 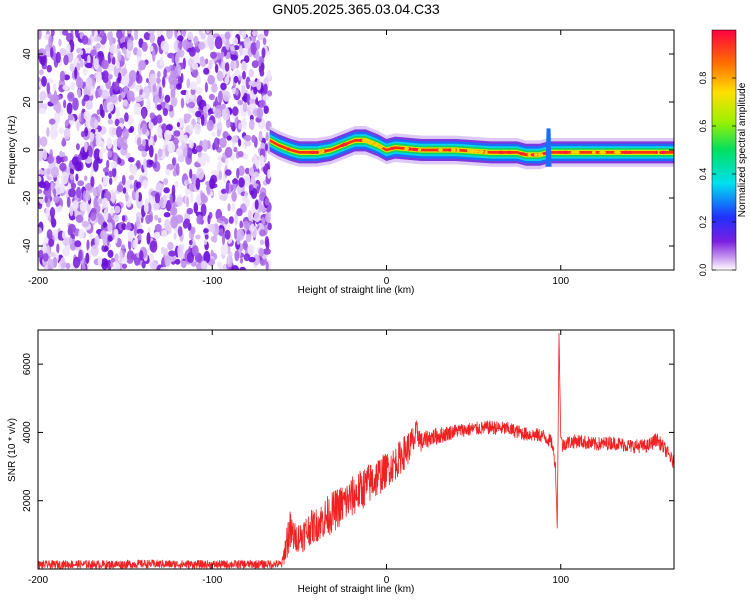 I want to click on spectrogram-y-tick-label: -40, so click(x=27, y=245).